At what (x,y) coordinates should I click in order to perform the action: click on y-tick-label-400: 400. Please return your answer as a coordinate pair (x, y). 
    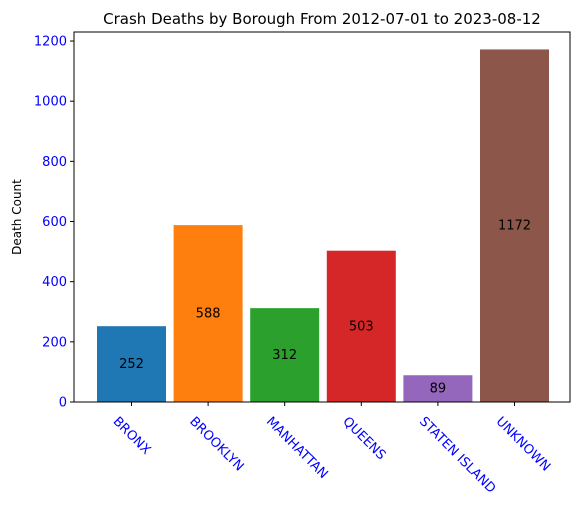
    Looking at the image, I should click on (54, 282).